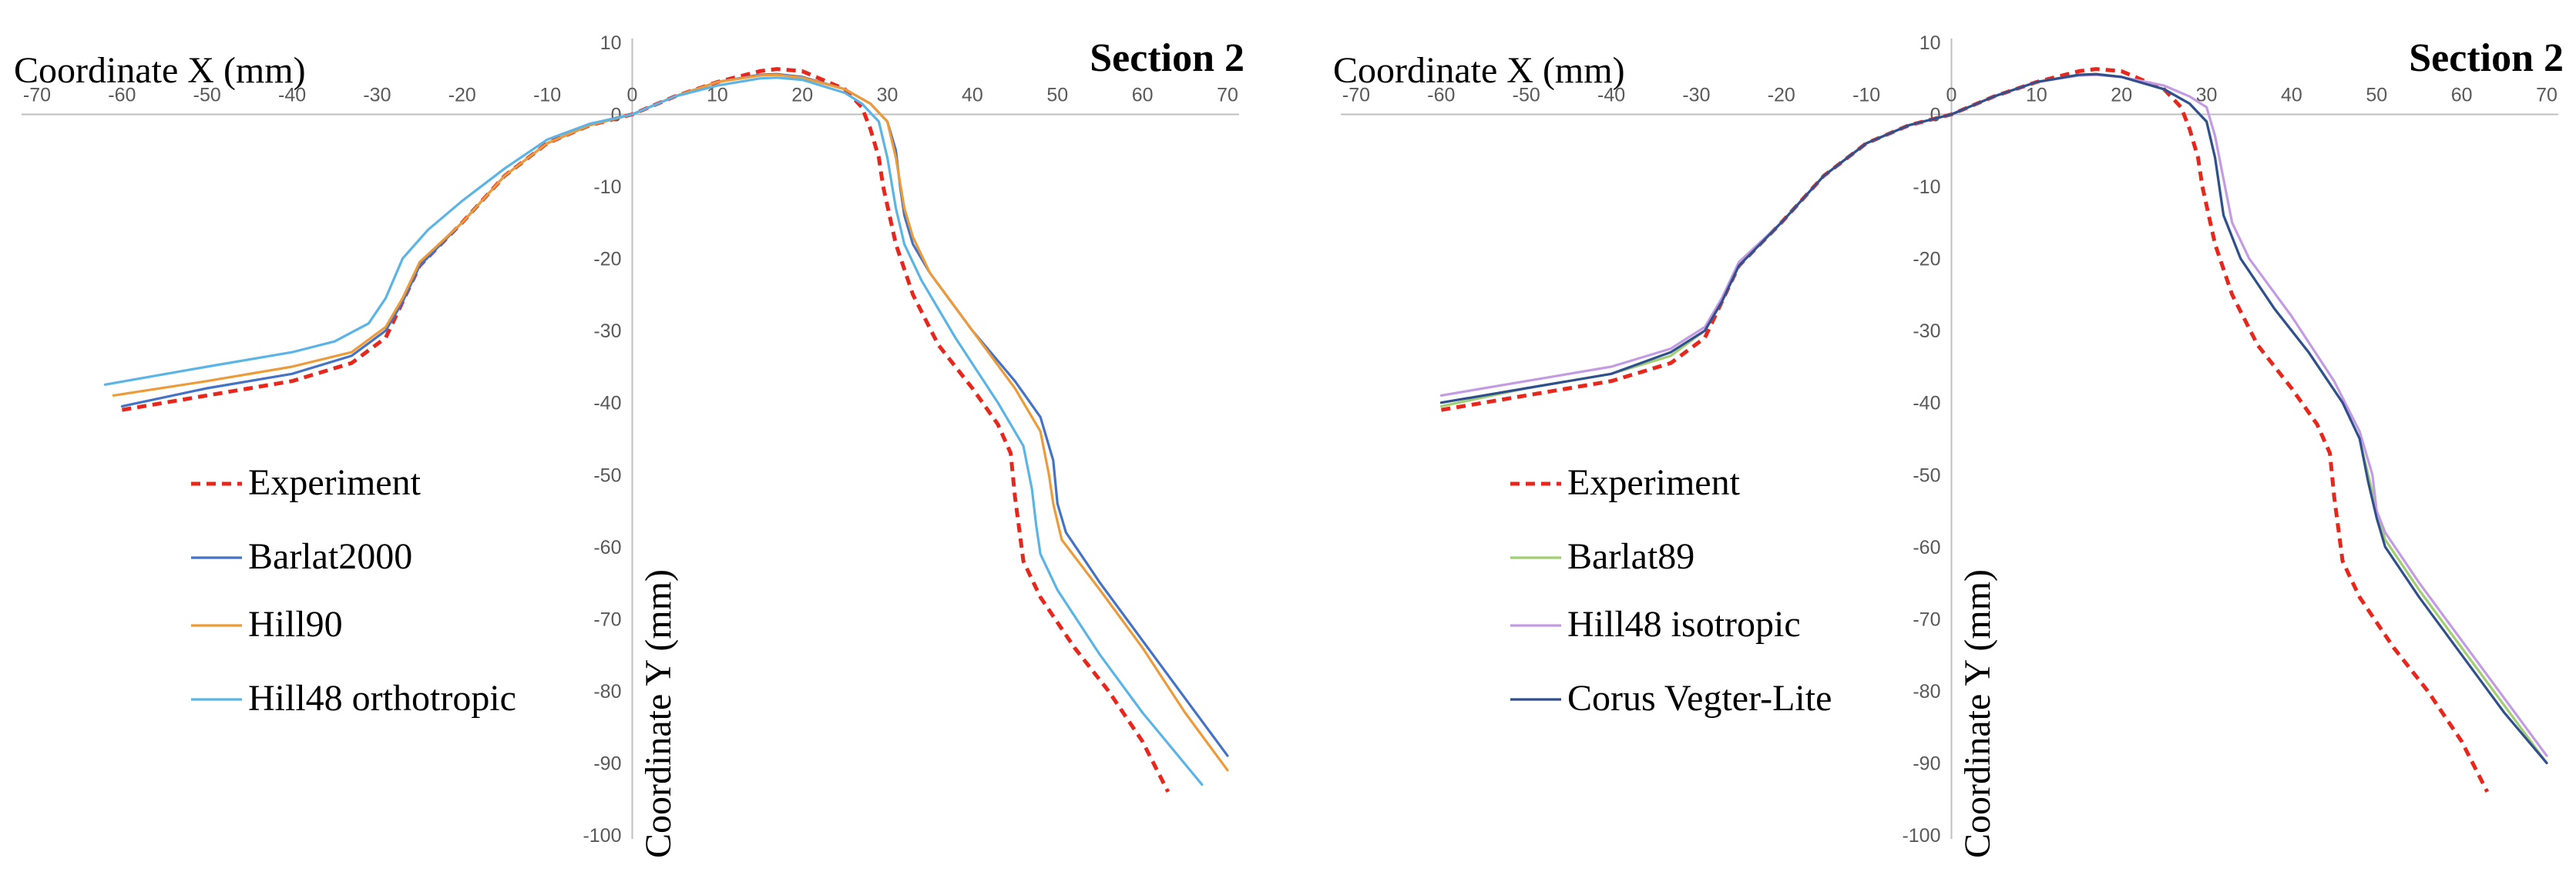 Image resolution: width=2576 pixels, height=872 pixels. Describe the element at coordinates (1684, 625) in the screenshot. I see `legend-label: Hill48 isotropic` at that location.